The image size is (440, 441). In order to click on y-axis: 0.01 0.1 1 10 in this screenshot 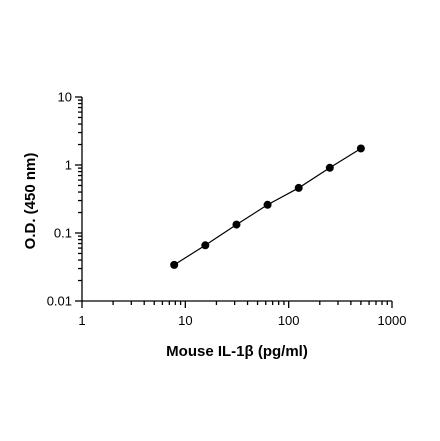, I will do `click(65, 199)`.